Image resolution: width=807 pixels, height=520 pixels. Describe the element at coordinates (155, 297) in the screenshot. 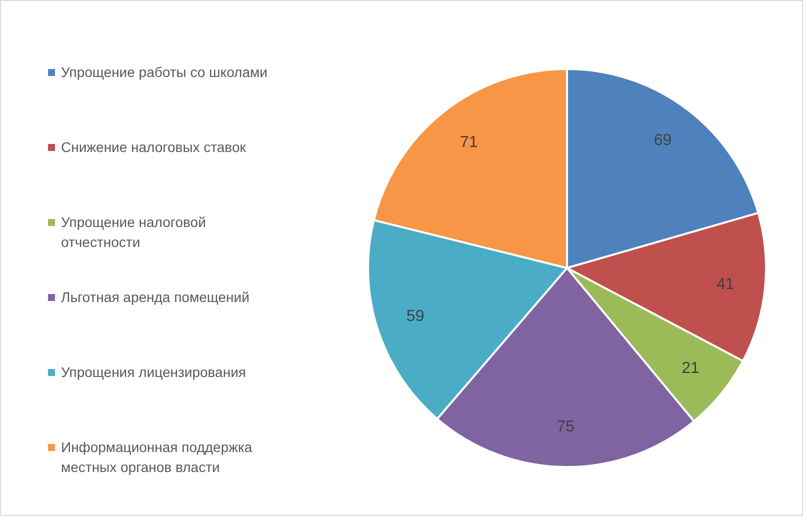

I see `legend-label: Льготная аренда помещений` at that location.